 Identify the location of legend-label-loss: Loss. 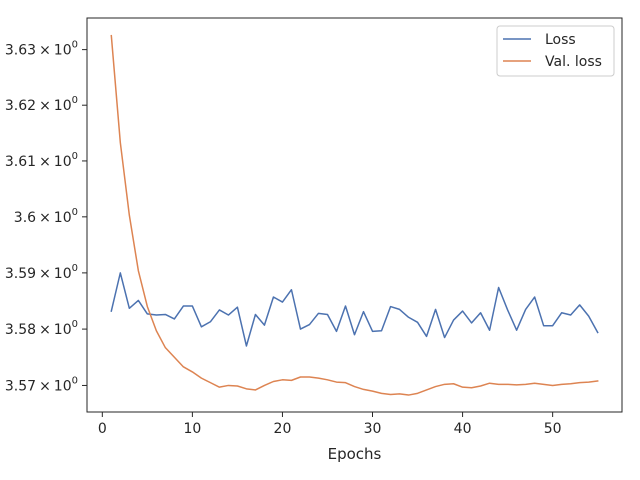
(560, 40).